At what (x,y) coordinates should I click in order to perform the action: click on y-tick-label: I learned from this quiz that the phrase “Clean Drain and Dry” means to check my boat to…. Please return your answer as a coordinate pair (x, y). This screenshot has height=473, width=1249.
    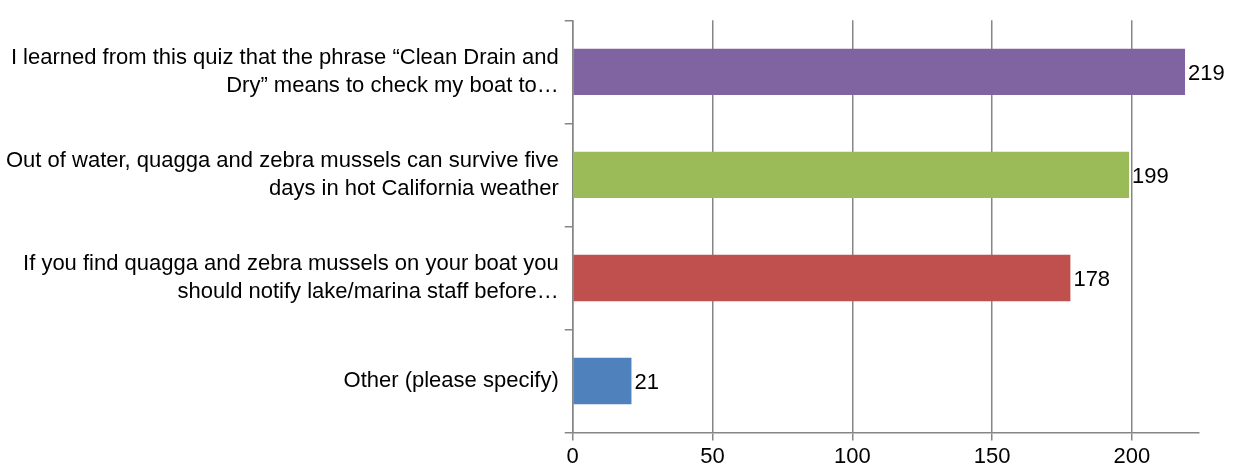
    Looking at the image, I should click on (284, 70).